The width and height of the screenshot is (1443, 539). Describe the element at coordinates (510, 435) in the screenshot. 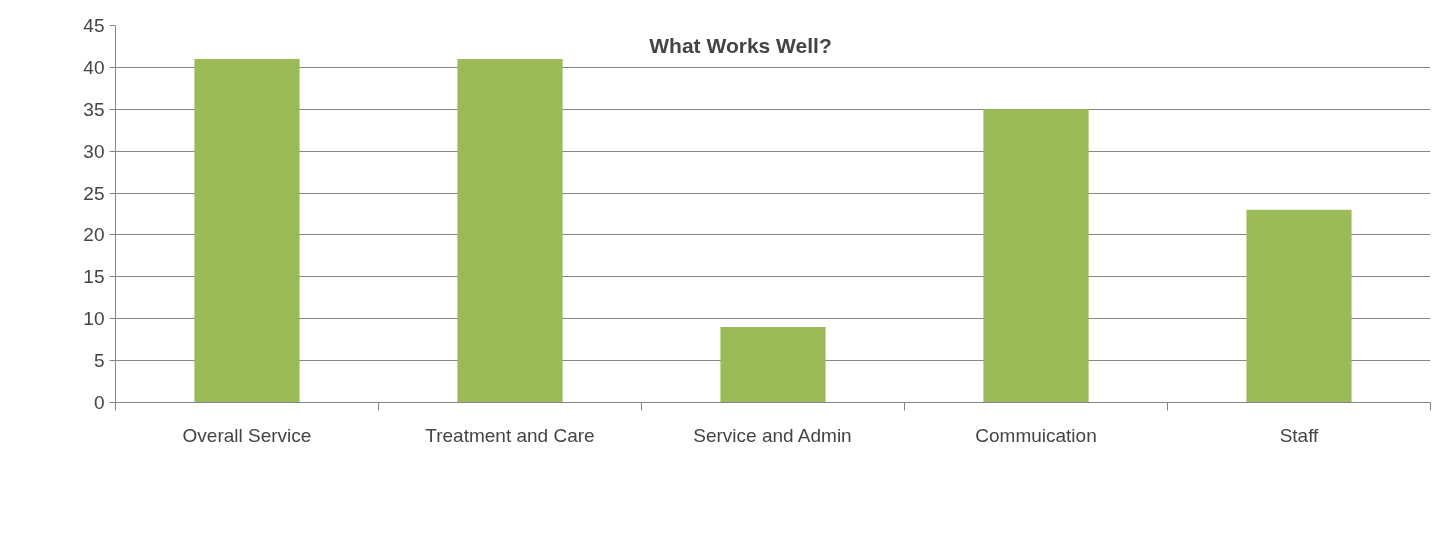

I see `x-tick-label: Treatment and Care` at that location.